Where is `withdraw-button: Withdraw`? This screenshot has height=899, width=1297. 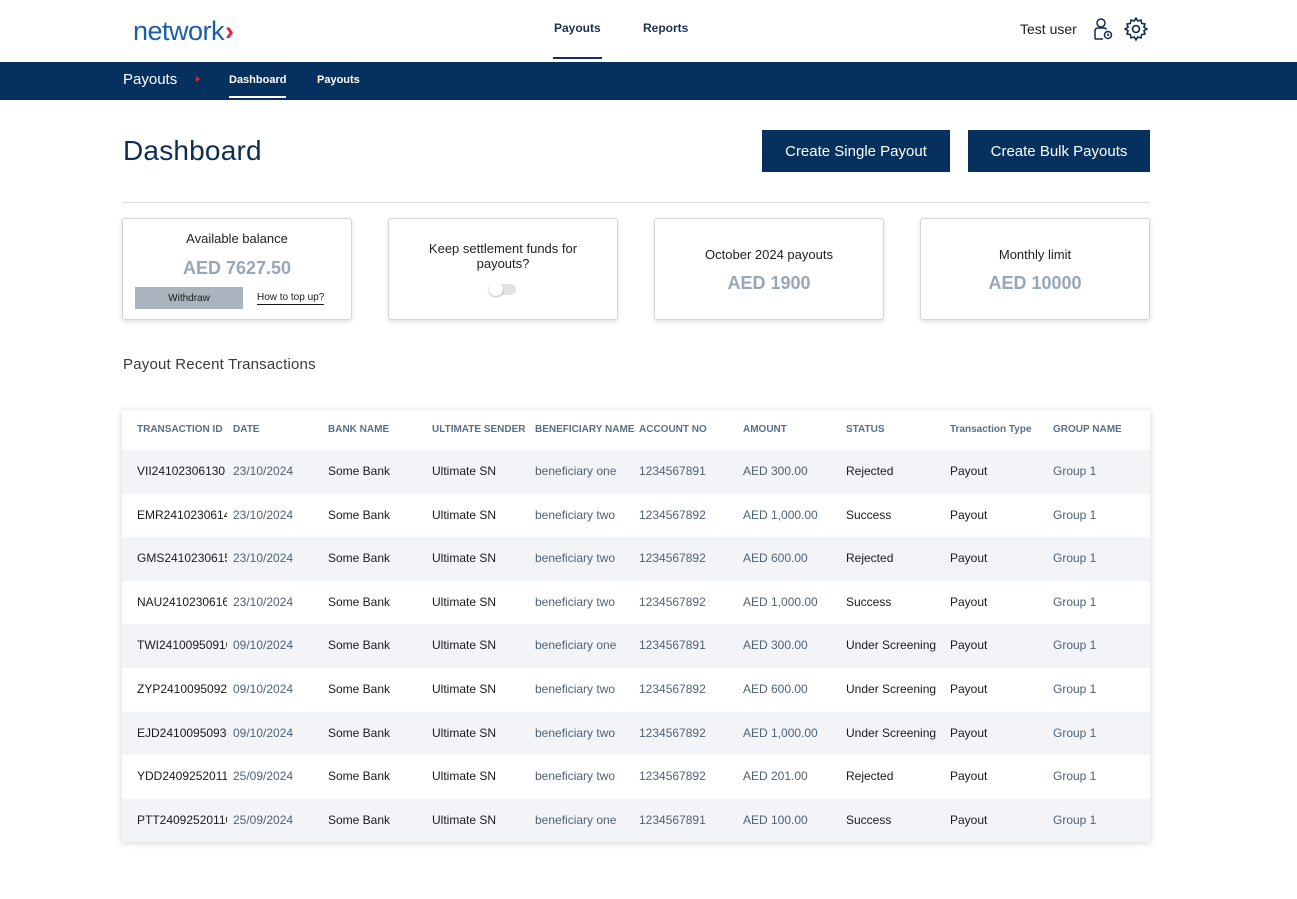
withdraw-button: Withdraw is located at coordinates (189, 298).